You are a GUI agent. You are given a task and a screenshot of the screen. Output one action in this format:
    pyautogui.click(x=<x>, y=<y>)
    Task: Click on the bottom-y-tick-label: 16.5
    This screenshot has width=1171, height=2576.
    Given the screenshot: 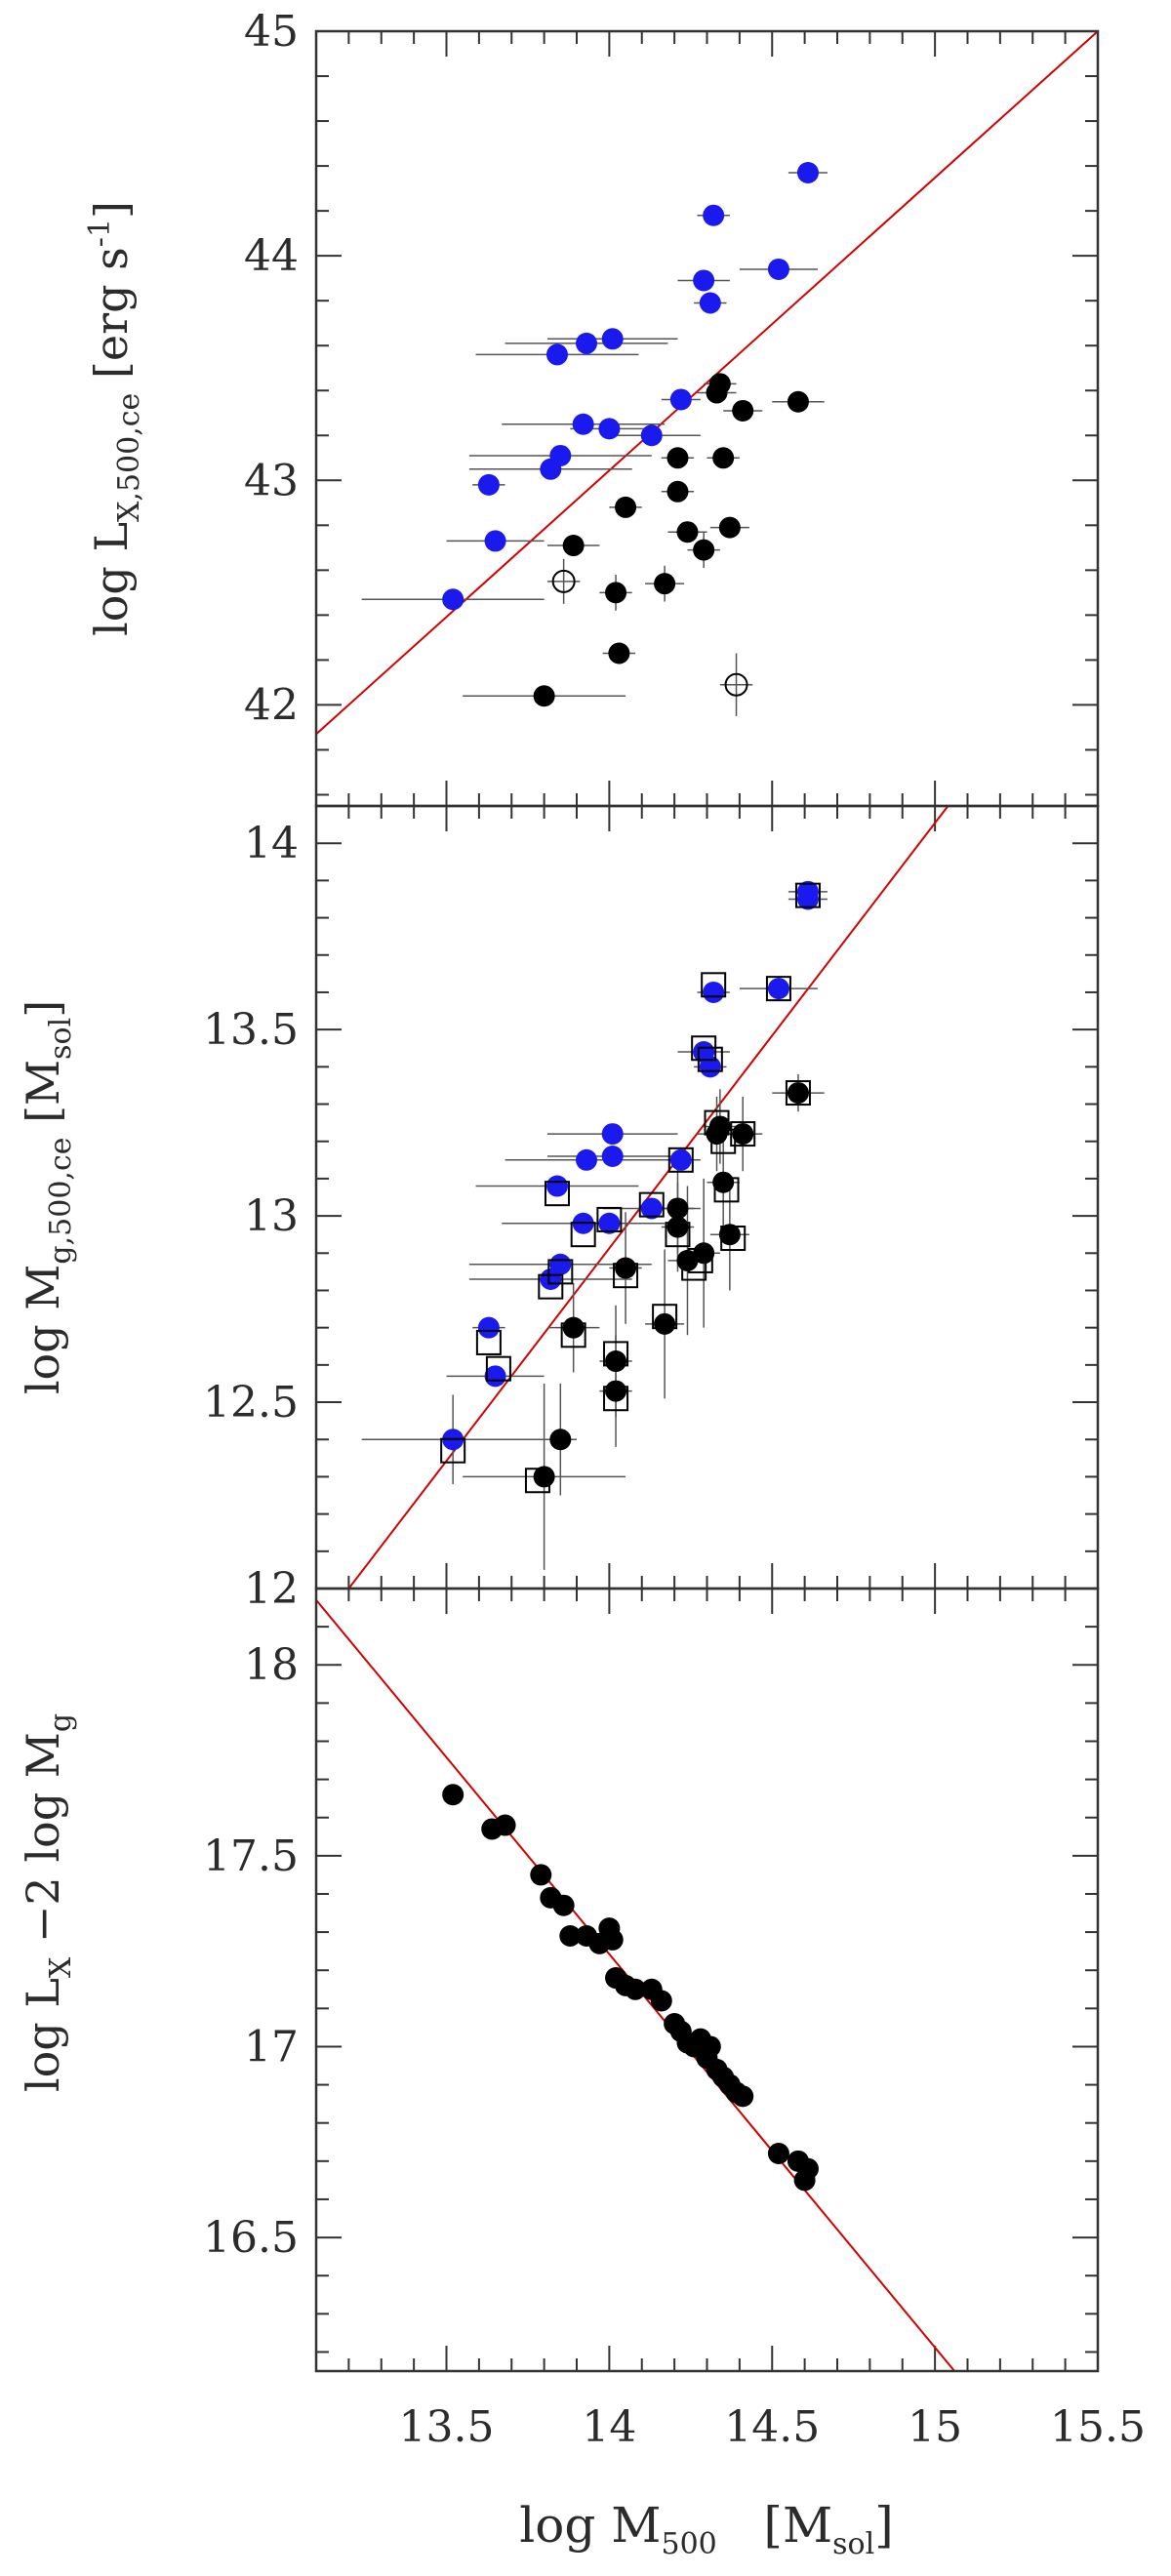 What is the action you would take?
    pyautogui.click(x=251, y=2238)
    